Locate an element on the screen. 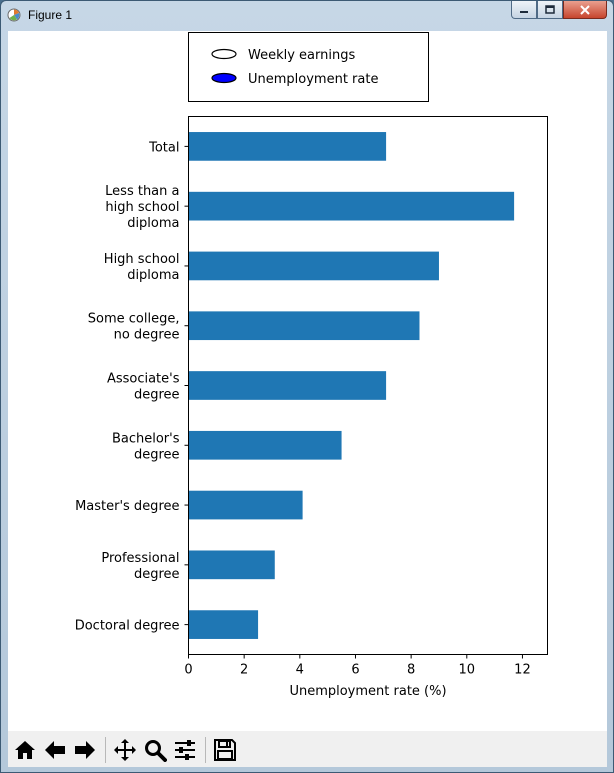  subplots-button is located at coordinates (185, 750).